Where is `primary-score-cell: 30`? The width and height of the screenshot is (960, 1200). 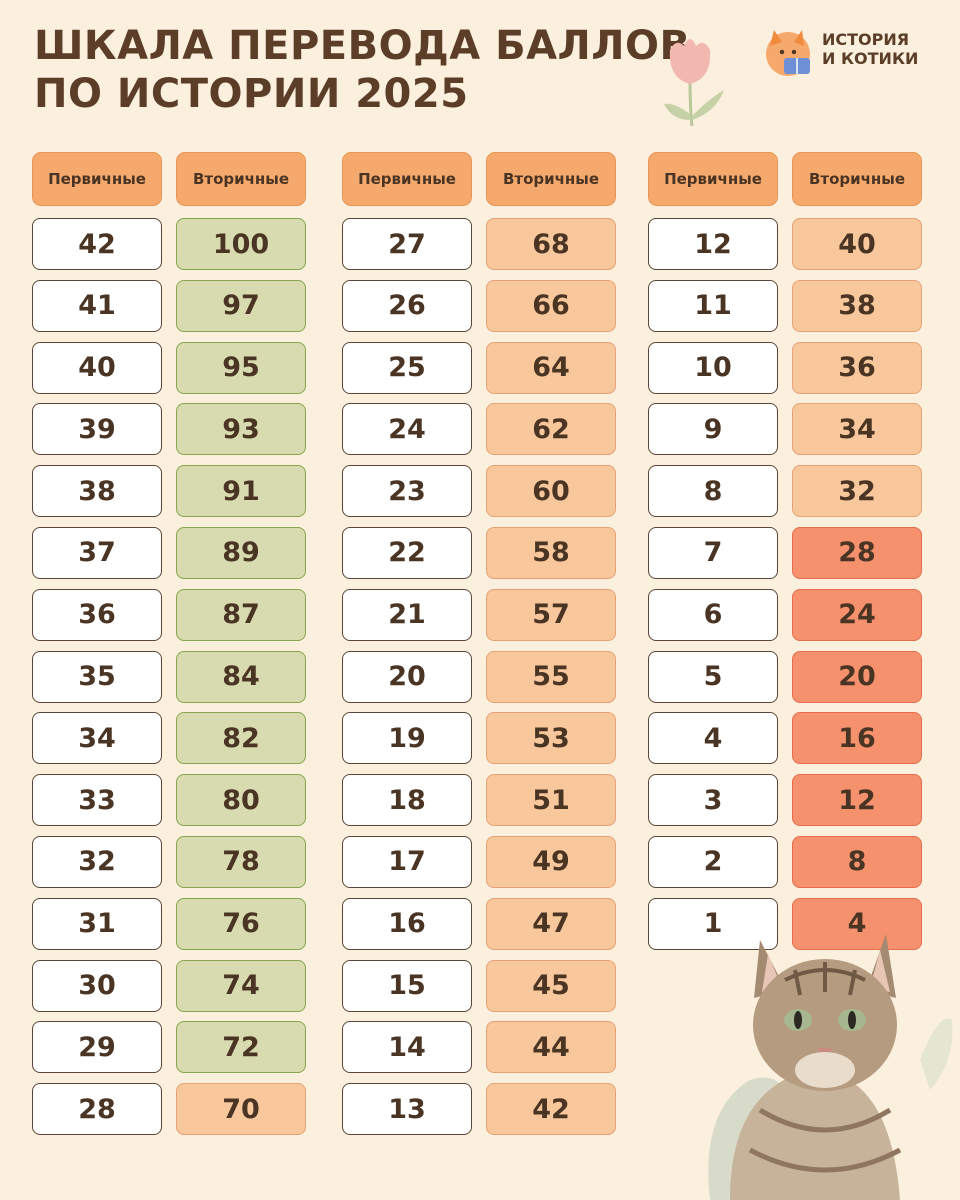 primary-score-cell: 30 is located at coordinates (97, 985).